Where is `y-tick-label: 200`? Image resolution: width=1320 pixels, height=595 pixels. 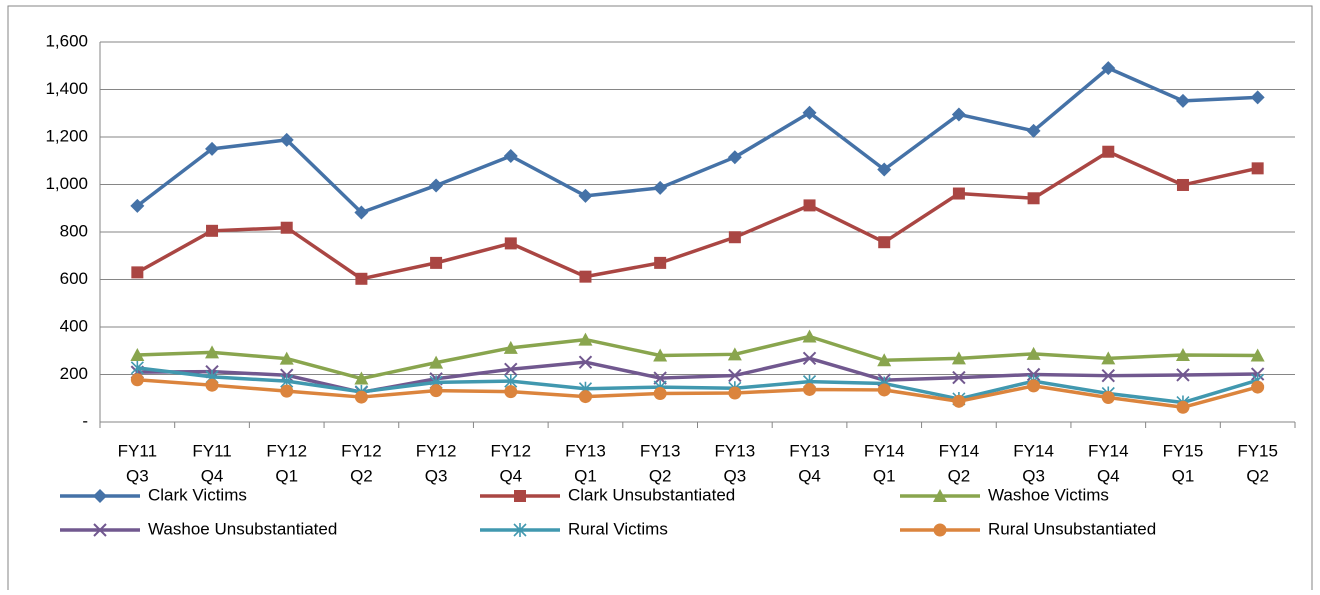 y-tick-label: 200 is located at coordinates (74, 373).